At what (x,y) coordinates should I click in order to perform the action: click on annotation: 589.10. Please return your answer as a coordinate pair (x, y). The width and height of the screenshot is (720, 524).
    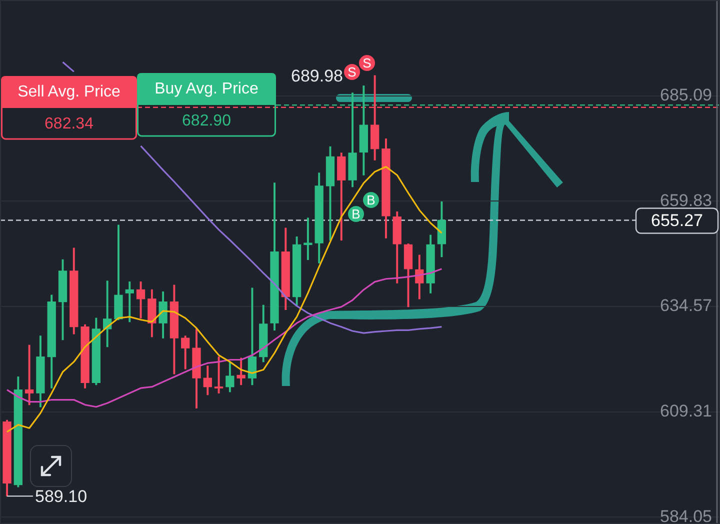
    Looking at the image, I should click on (61, 496).